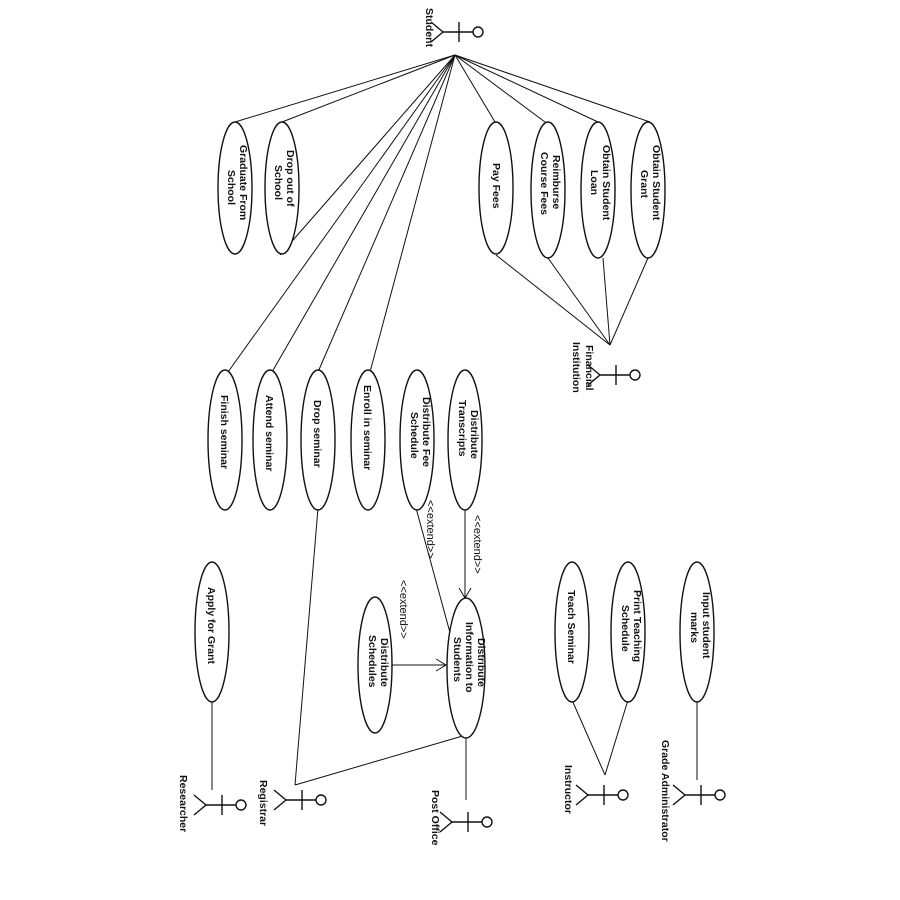 This screenshot has width=900, height=900. What do you see at coordinates (317, 434) in the screenshot?
I see `svg-text: Drop seminar` at bounding box center [317, 434].